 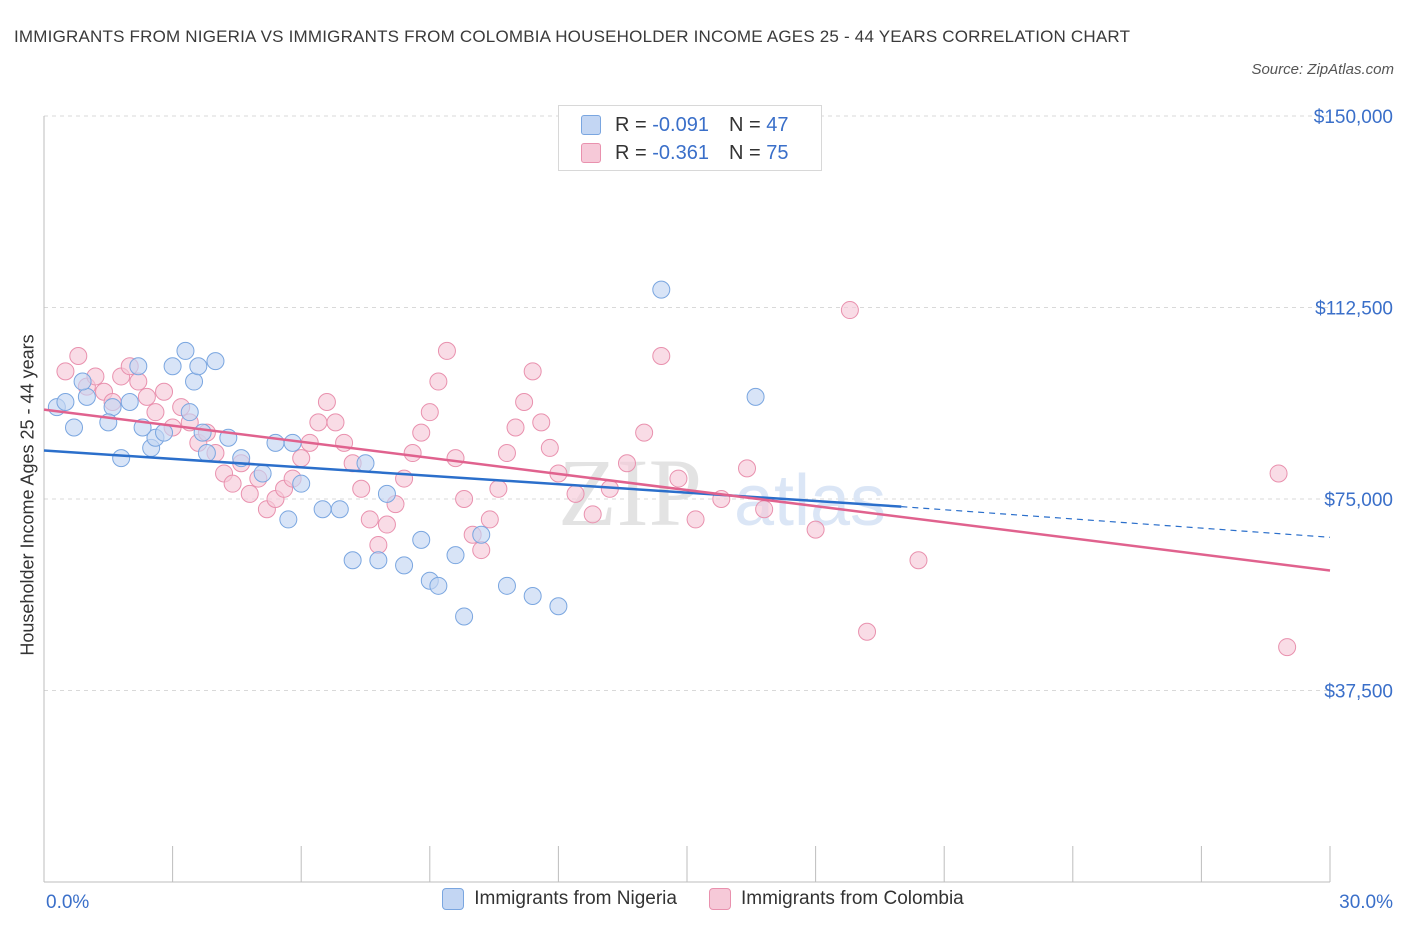 I want to click on y-tick-label: $37,500, so click(x=1358, y=692).